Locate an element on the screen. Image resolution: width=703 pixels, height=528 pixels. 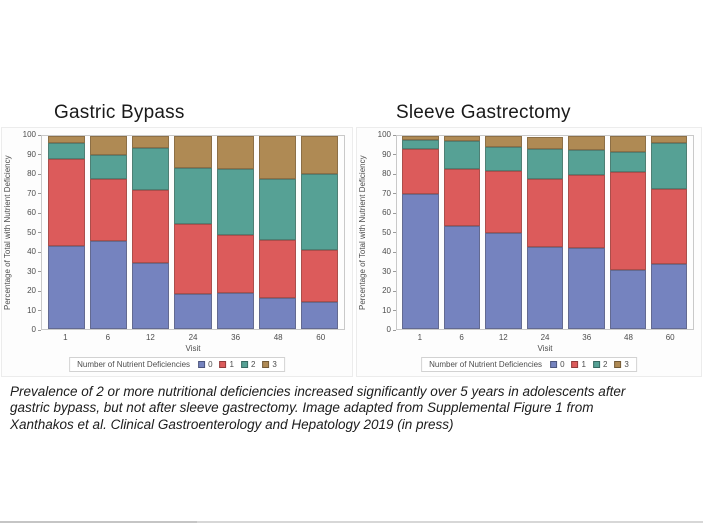
x-tick-label: 1 is located at coordinates (420, 337).